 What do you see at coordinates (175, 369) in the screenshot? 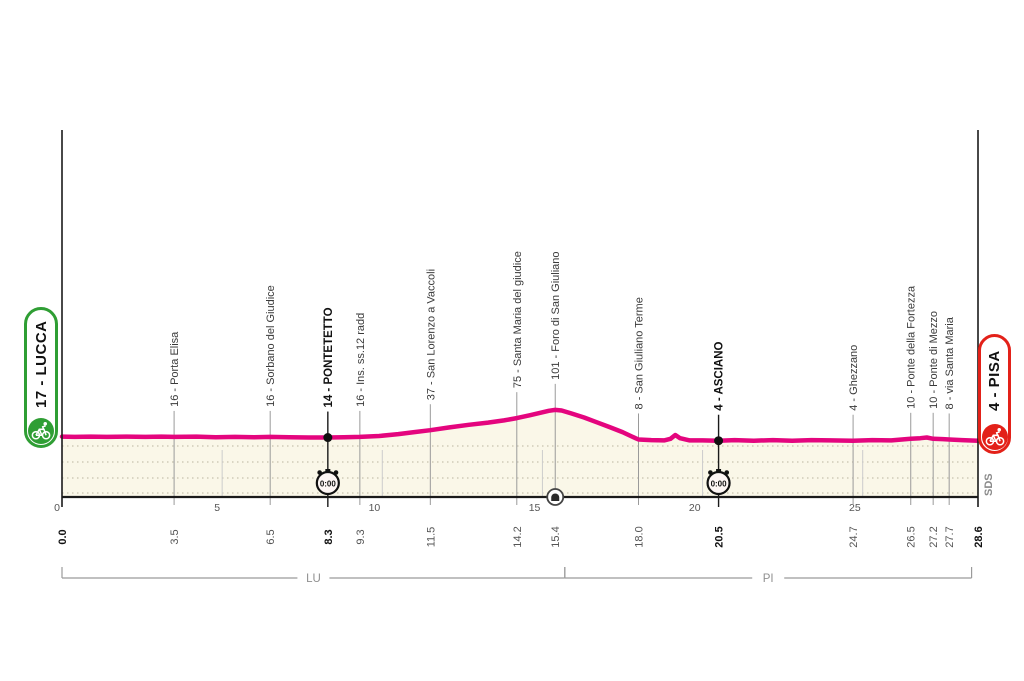
I see `landmark-label: 16 - Porta Elisa` at bounding box center [175, 369].